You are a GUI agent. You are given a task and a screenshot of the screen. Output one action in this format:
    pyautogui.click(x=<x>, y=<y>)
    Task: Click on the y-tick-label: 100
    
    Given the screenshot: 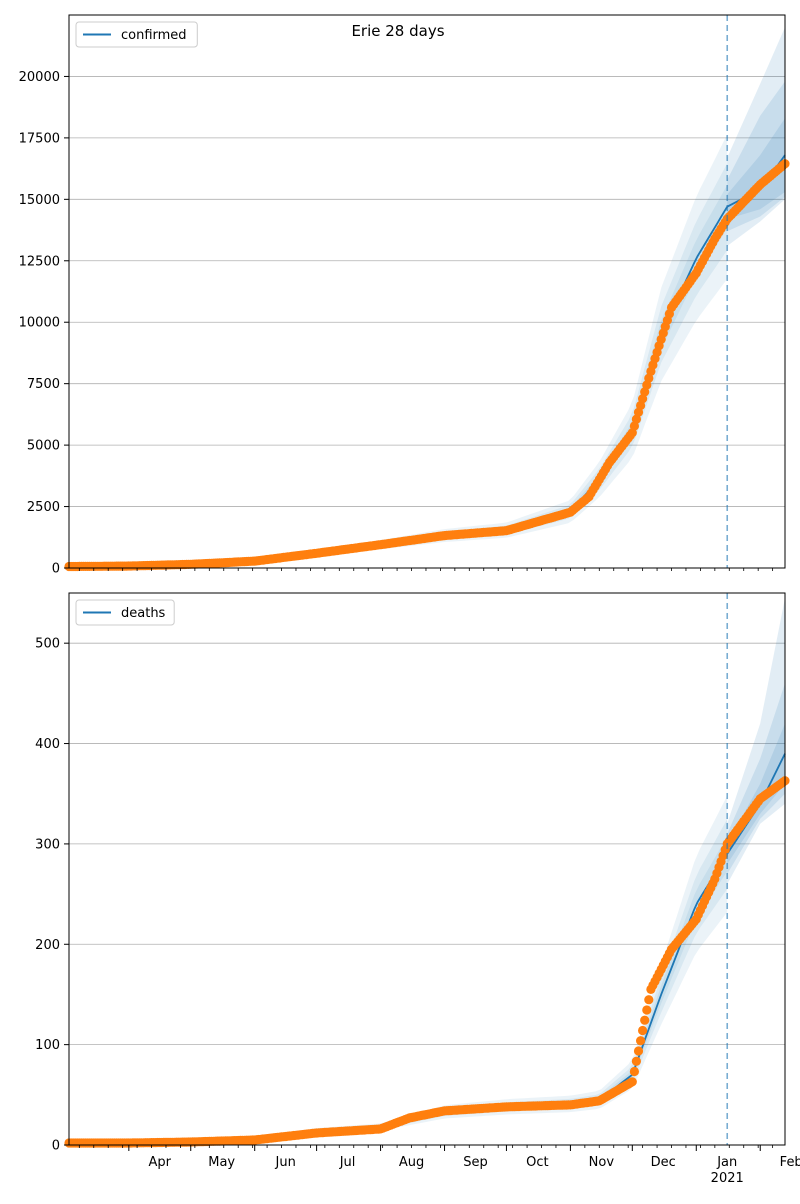 What is the action you would take?
    pyautogui.click(x=47, y=1045)
    